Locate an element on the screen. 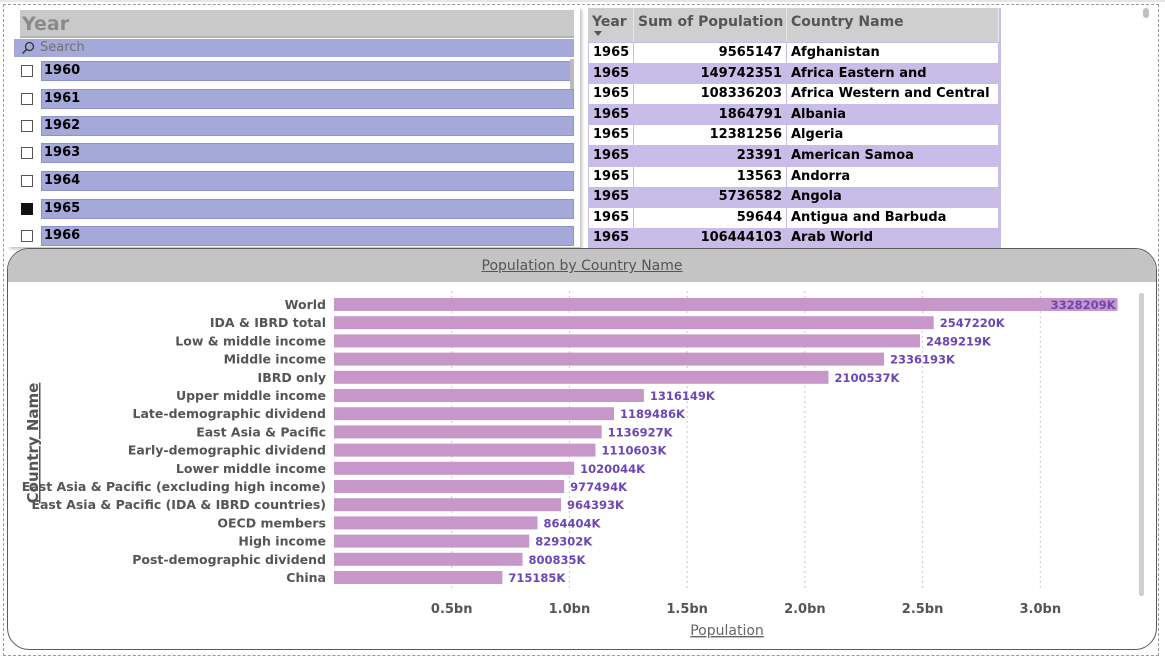 This screenshot has width=1165, height=661. slicer-item-1964: 1964 is located at coordinates (291, 182).